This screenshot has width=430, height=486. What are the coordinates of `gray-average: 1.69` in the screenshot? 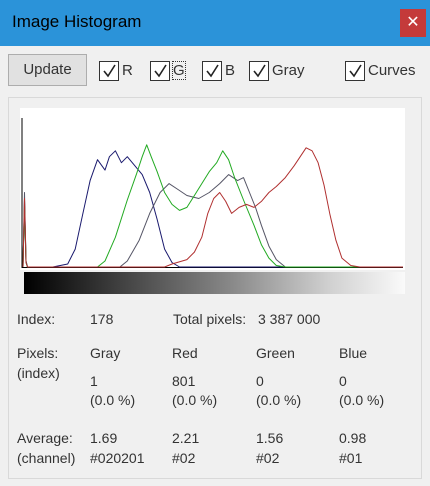 It's located at (104, 438).